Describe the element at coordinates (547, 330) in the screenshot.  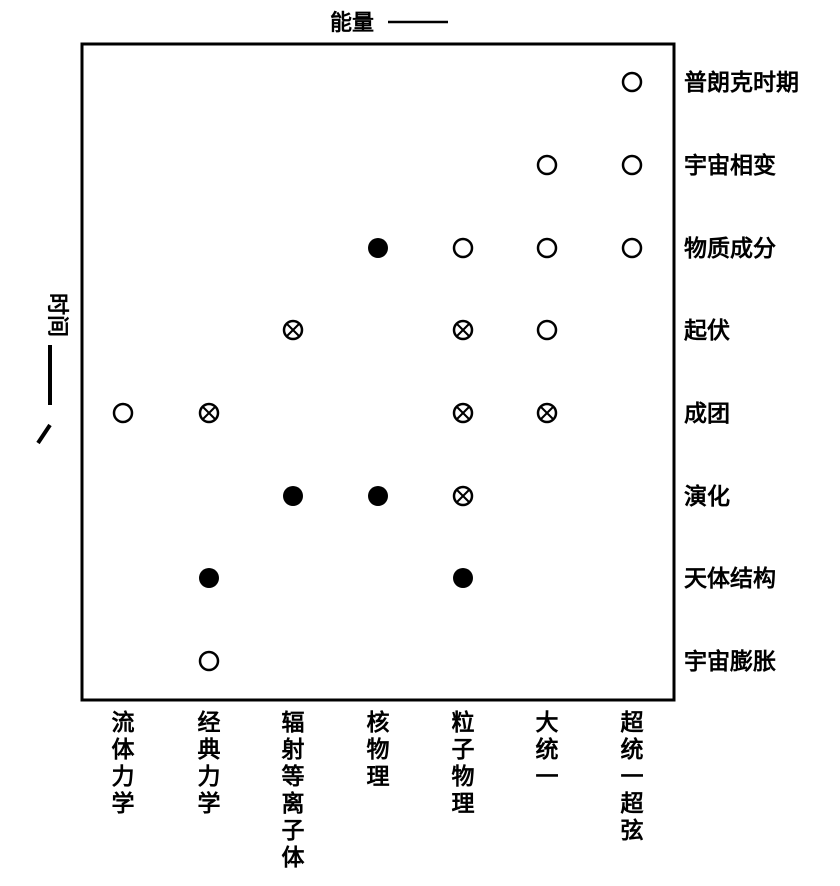
I see `marker-fluct-gut-open` at that location.